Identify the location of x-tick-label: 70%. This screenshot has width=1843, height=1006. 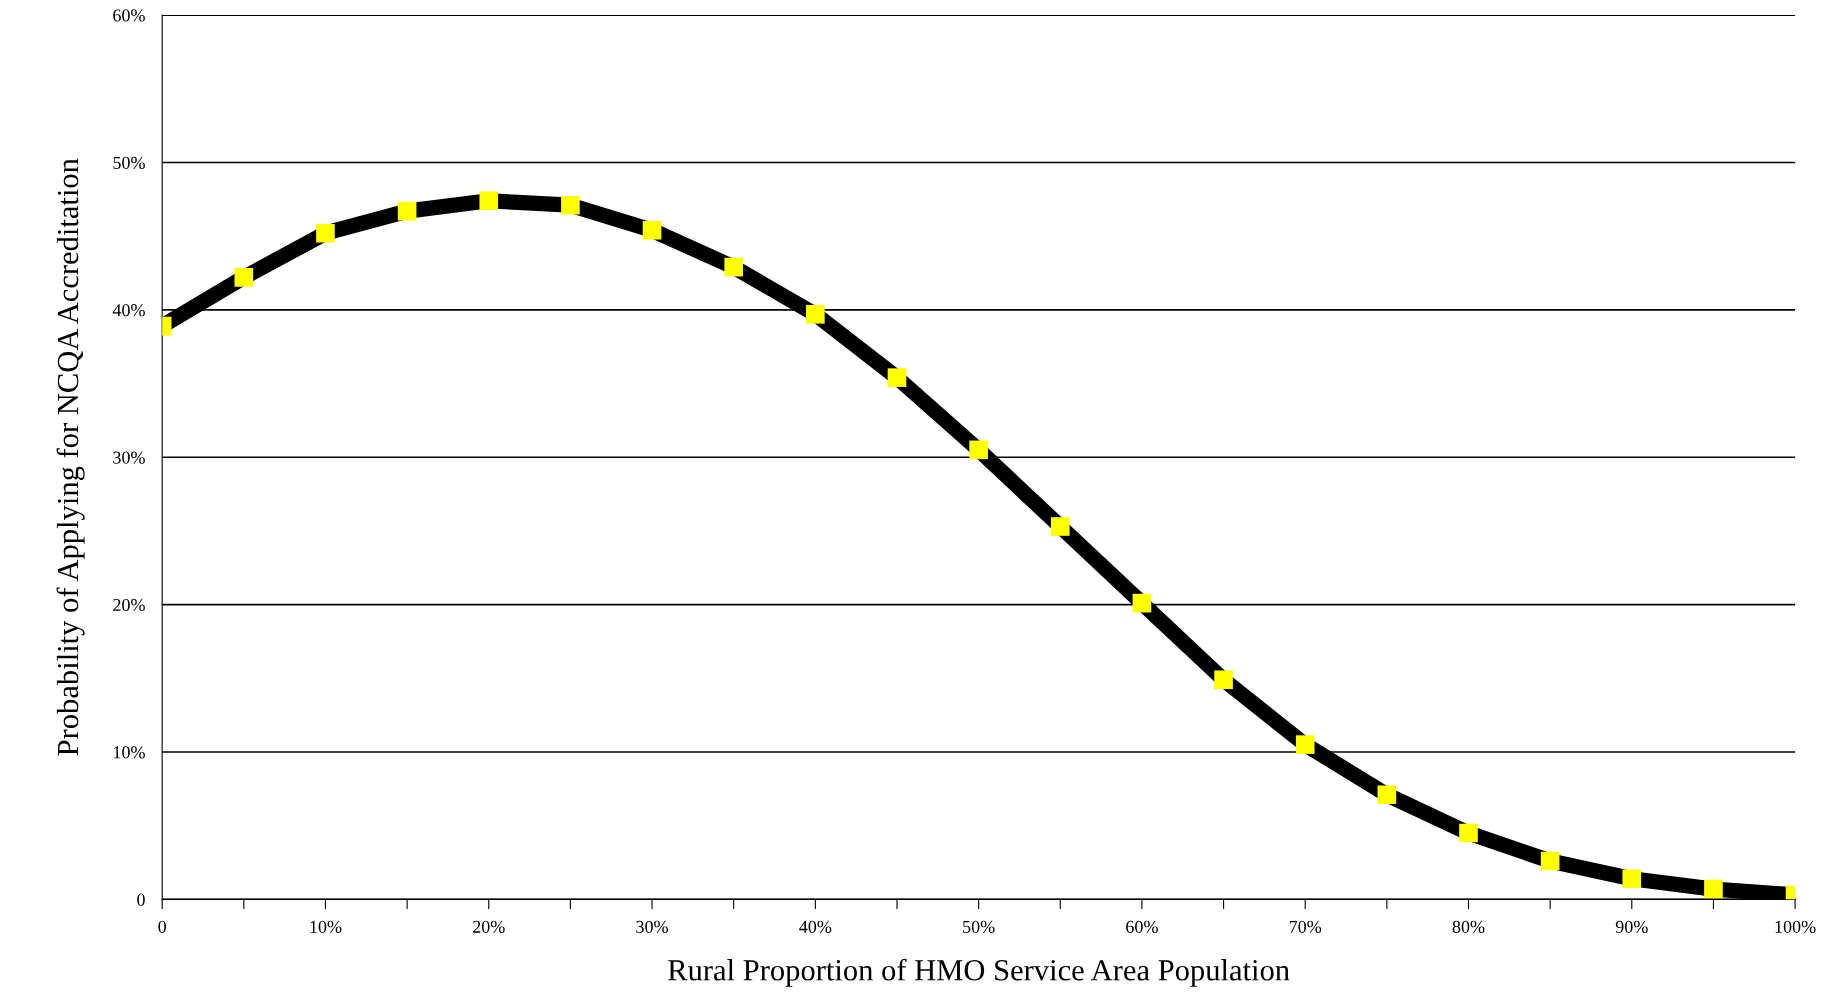
(1305, 926).